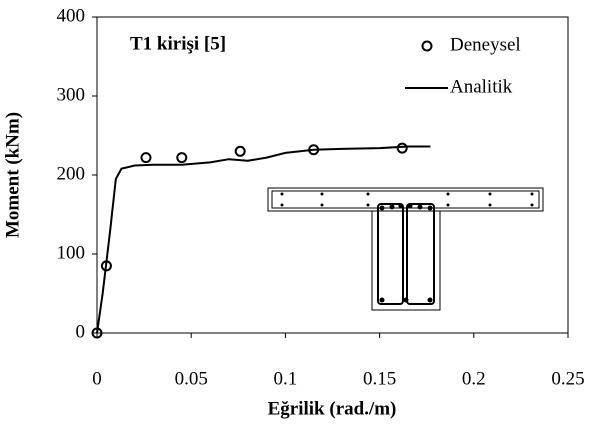 This screenshot has height=424, width=594. I want to click on web, so click(406, 261).